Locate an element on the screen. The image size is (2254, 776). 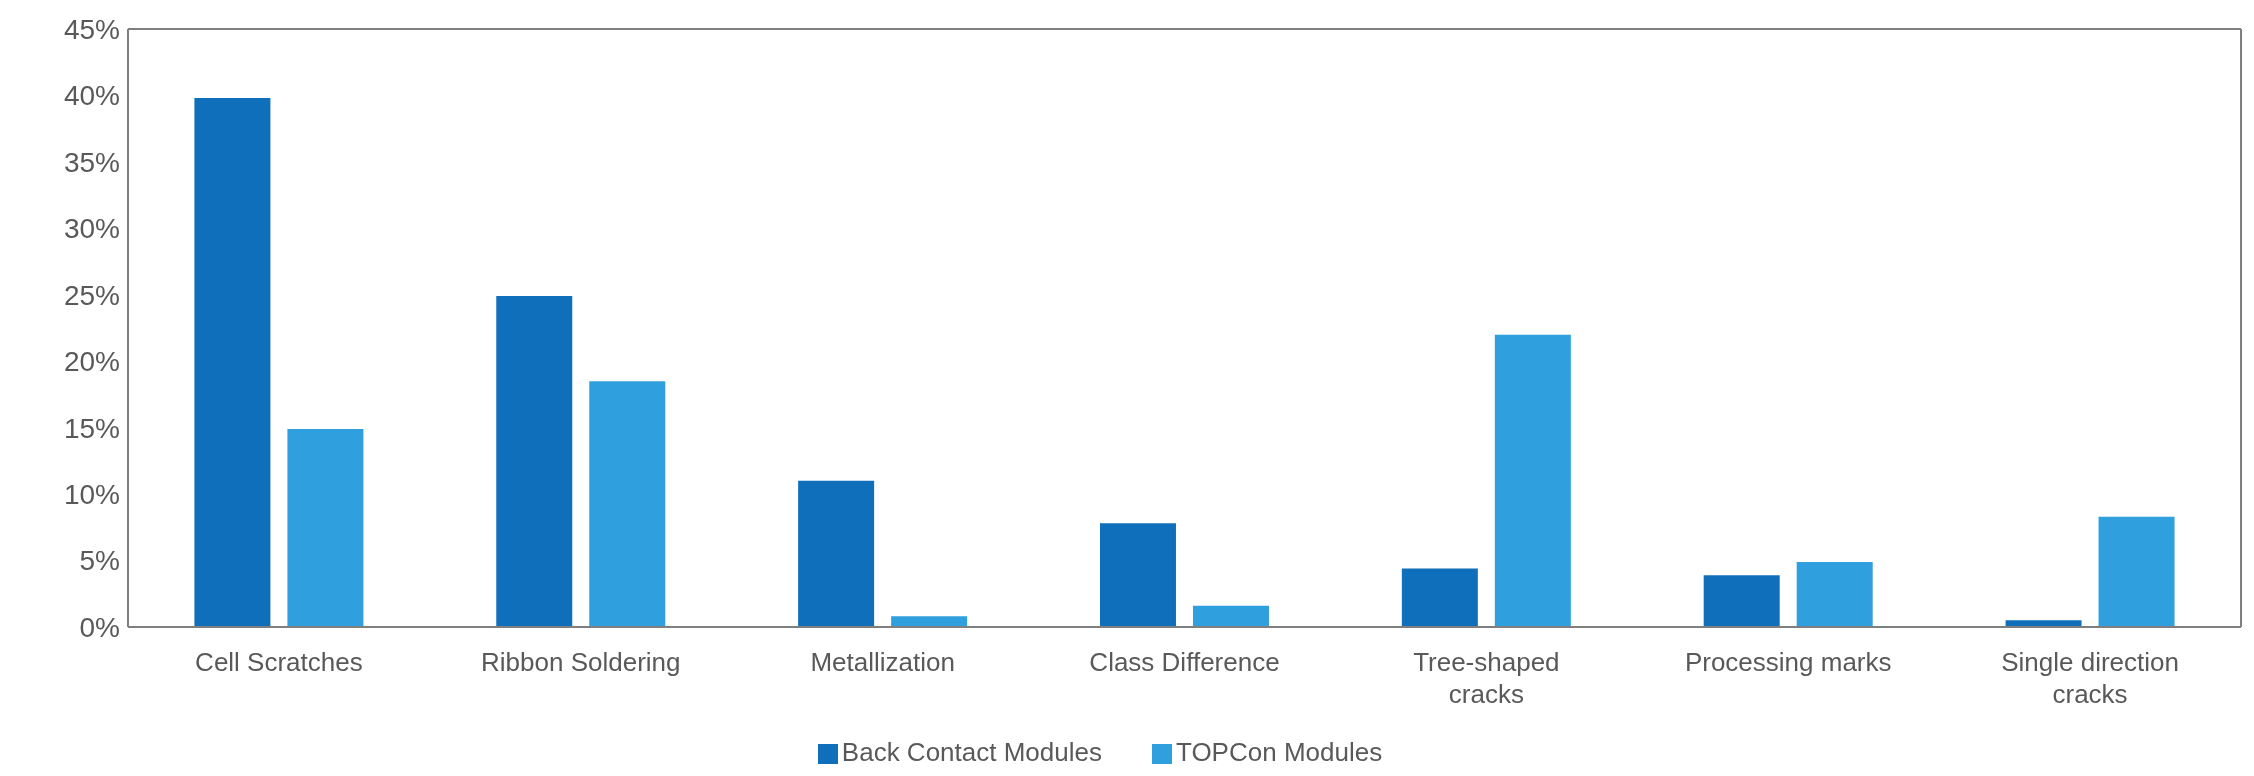
y-tick-label: 40% is located at coordinates (91, 96).